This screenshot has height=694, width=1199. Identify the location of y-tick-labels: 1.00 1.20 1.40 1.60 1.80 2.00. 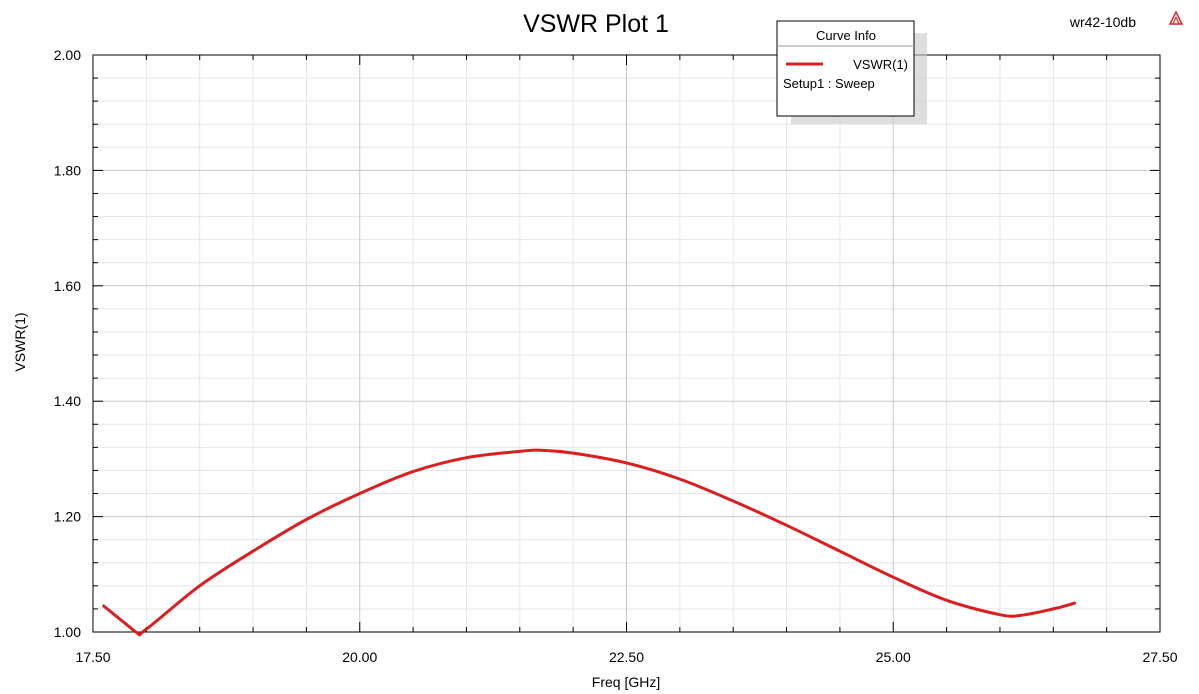
(67, 343).